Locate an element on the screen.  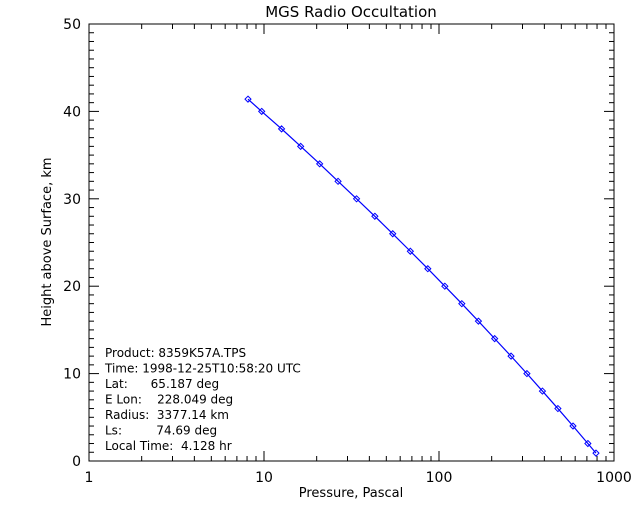
x-tick-label: 1000 is located at coordinates (614, 478).